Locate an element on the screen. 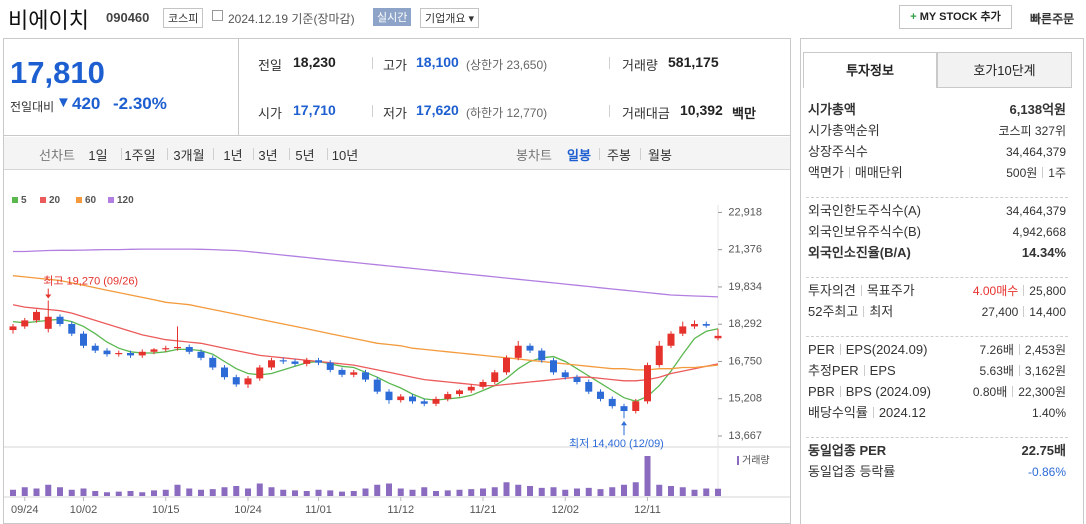 The height and width of the screenshot is (524, 1086). row-label: 매매단위 is located at coordinates (878, 172).